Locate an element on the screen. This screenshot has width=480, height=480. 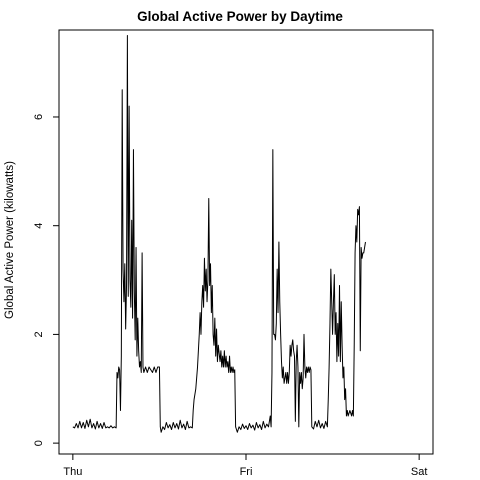
x-tick-label-2: Sat is located at coordinates (419, 472).